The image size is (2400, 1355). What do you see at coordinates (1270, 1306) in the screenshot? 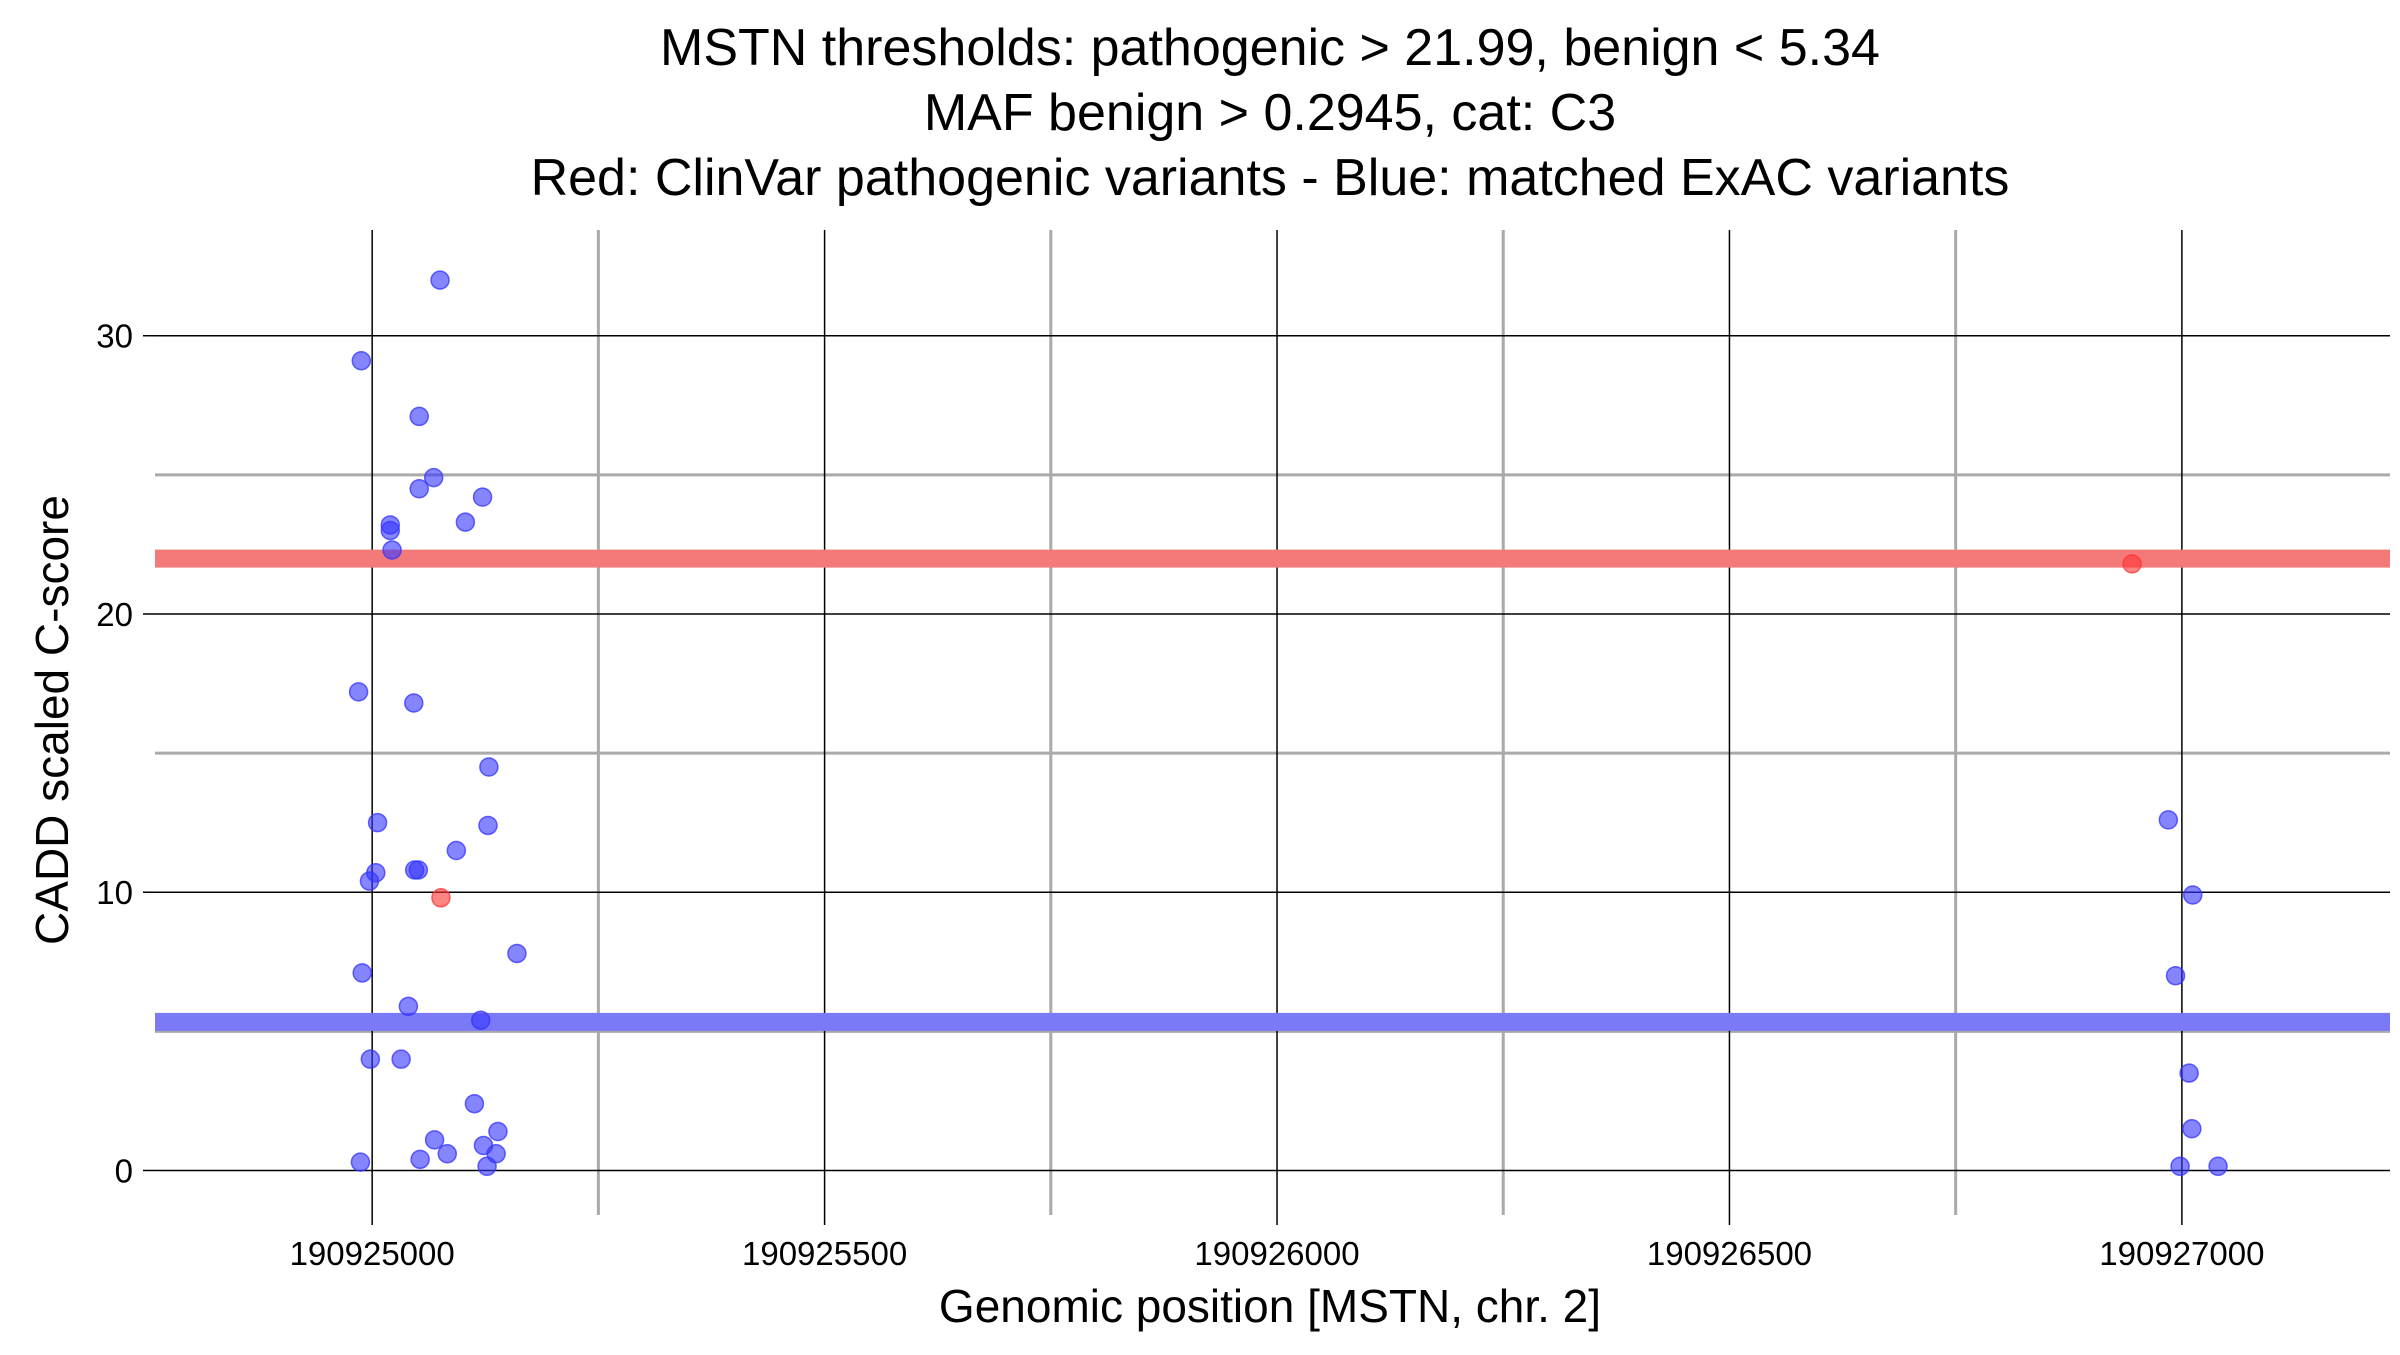
I see `x-axis-label: Genomic position [MSTN, chr. 2]` at bounding box center [1270, 1306].